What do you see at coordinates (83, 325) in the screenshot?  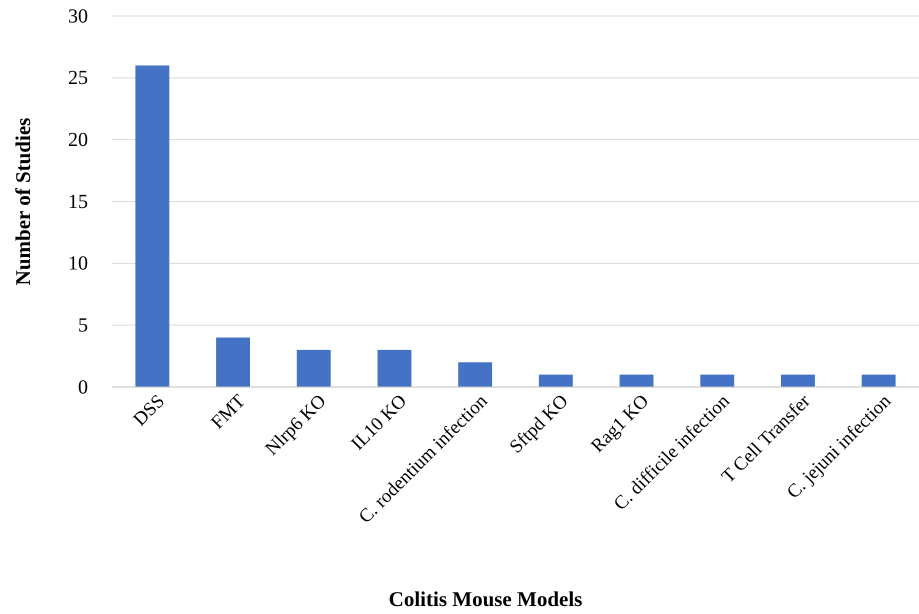 I see `y-tick-label: 5` at bounding box center [83, 325].